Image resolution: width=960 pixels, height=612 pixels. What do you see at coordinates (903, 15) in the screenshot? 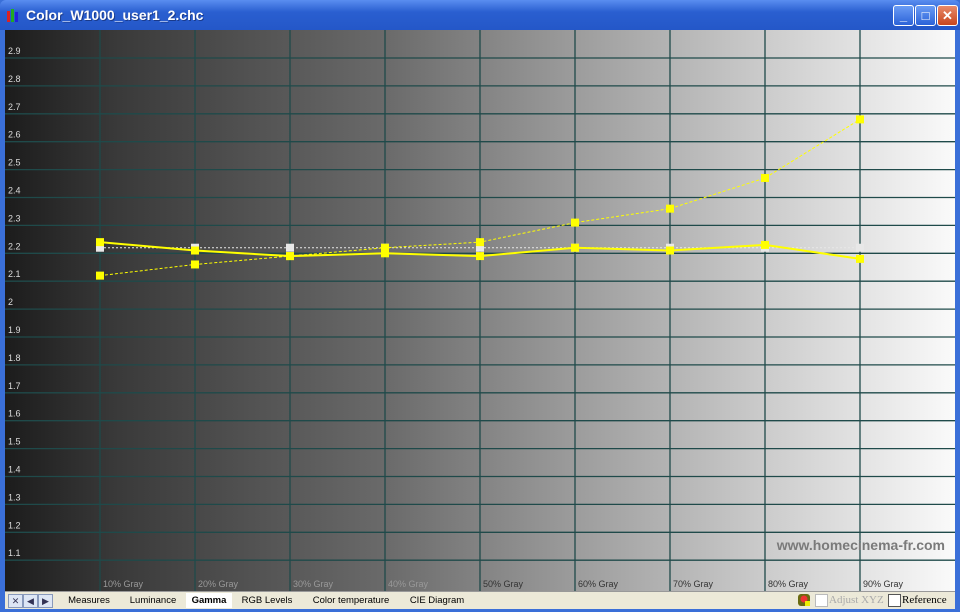
I see `minimize-button: _` at bounding box center [903, 15].